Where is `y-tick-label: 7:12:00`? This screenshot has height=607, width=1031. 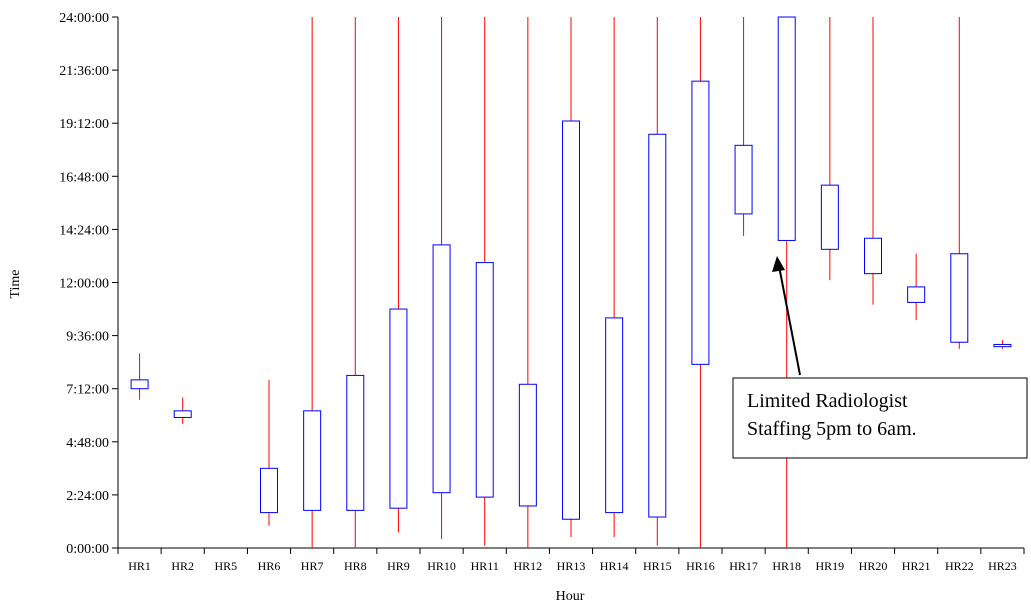 y-tick-label: 7:12:00 is located at coordinates (87, 390).